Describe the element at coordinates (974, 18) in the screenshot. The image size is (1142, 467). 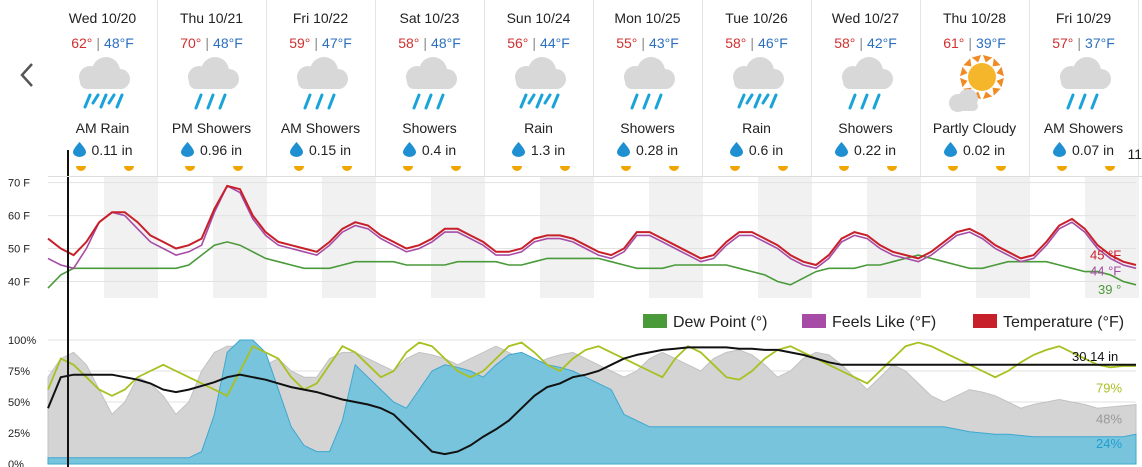
I see `day-date: Thu 10/28` at that location.